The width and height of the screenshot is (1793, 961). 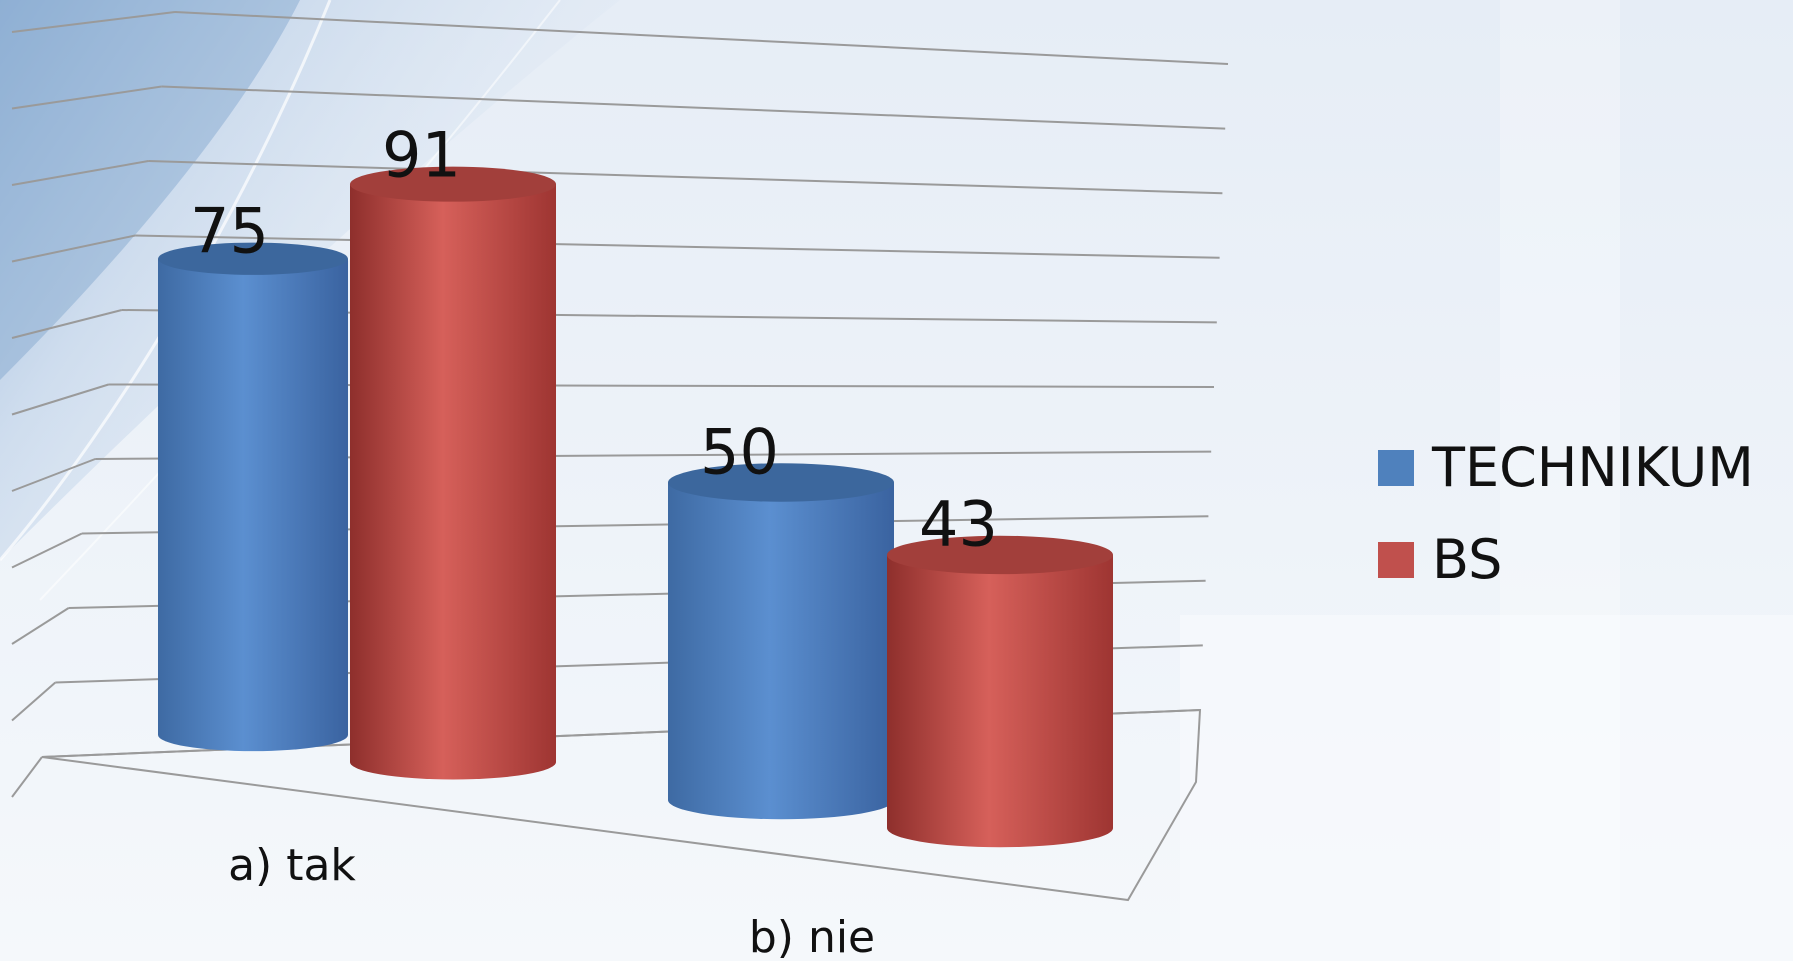 I want to click on legend-label-technikum: TECHNIKUM, so click(x=1593, y=467).